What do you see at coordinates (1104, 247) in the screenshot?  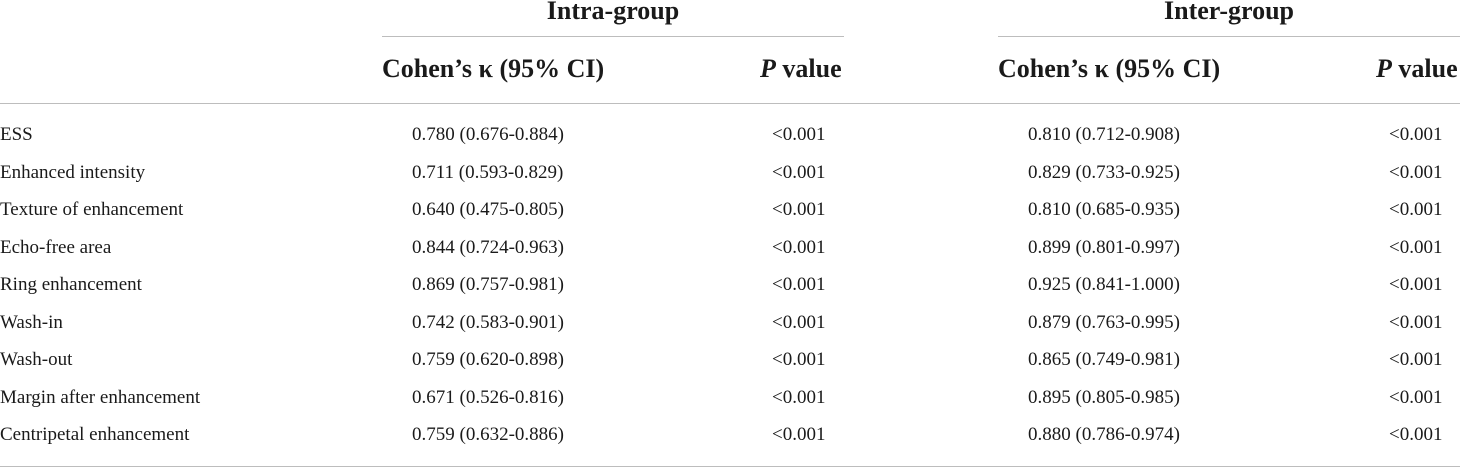 I see `inter-kappa-cell: 0.899 (0.801-0.997)` at bounding box center [1104, 247].